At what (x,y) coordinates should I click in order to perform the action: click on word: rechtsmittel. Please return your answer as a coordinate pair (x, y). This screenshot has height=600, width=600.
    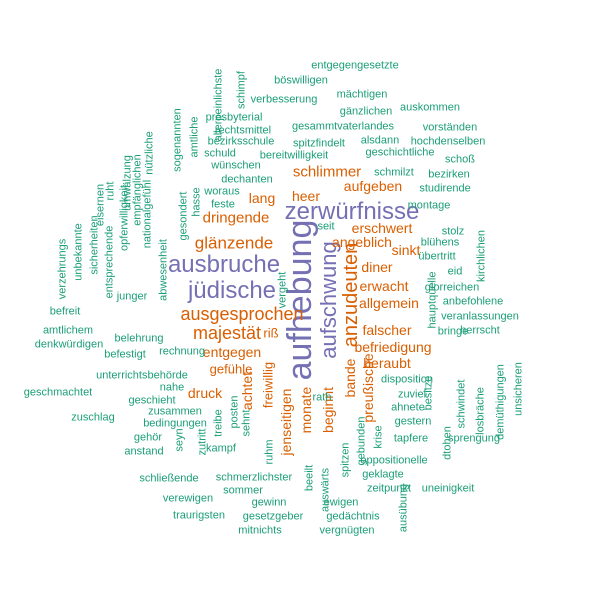
    Looking at the image, I should click on (243, 130).